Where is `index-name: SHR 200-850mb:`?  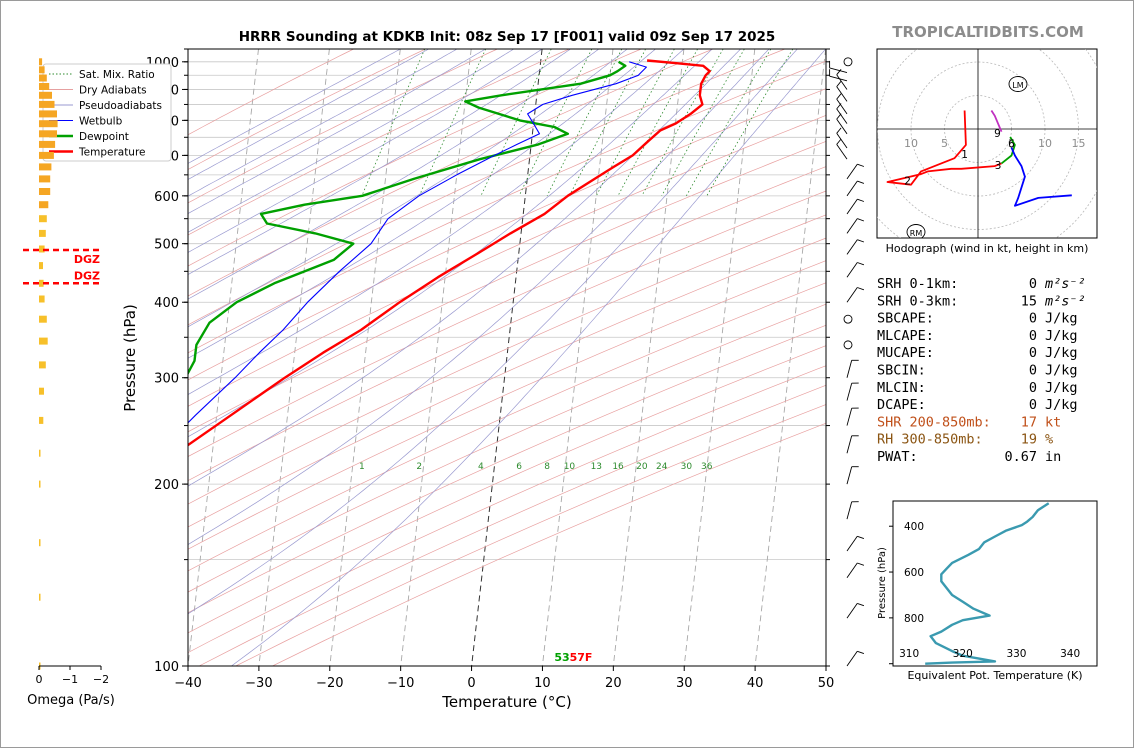 index-name: SHR 200-850mb: is located at coordinates (934, 422).